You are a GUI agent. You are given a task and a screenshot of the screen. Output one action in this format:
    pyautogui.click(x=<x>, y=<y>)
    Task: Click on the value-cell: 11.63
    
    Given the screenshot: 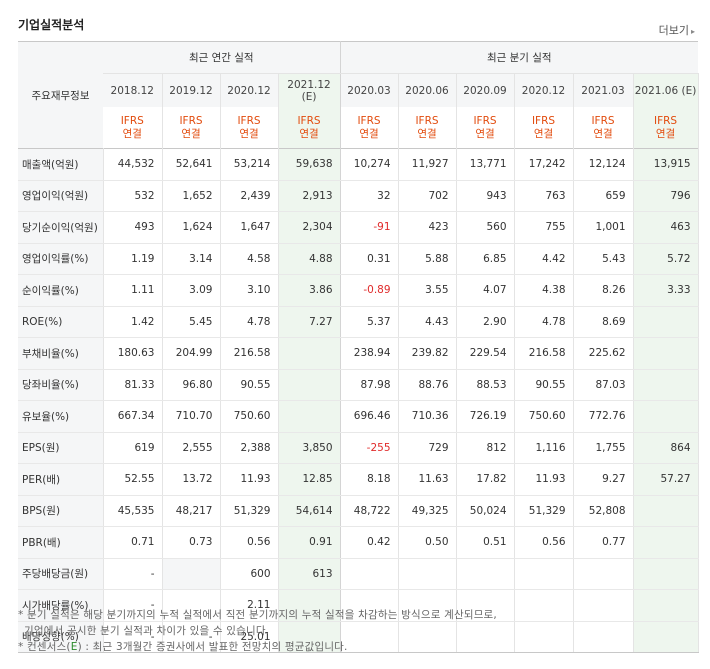 What is the action you would take?
    pyautogui.click(x=427, y=479)
    